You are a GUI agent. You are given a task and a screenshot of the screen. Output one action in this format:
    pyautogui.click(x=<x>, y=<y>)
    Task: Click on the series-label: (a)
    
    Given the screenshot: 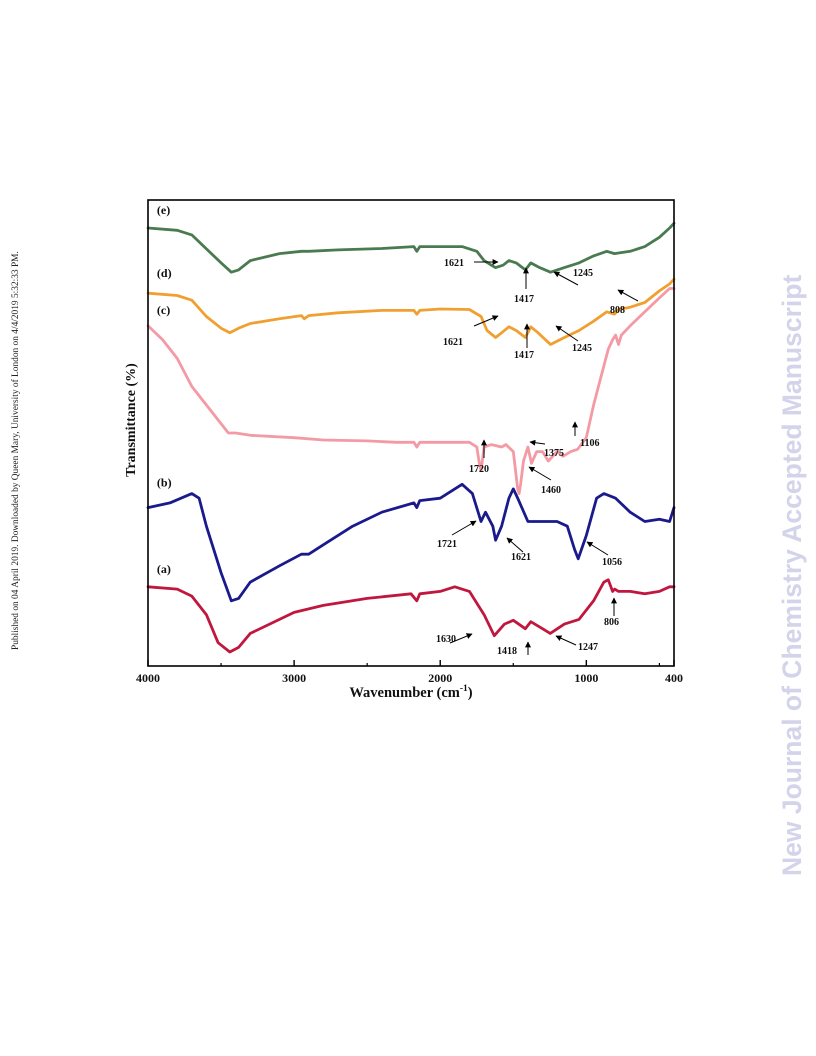 What is the action you would take?
    pyautogui.click(x=164, y=569)
    